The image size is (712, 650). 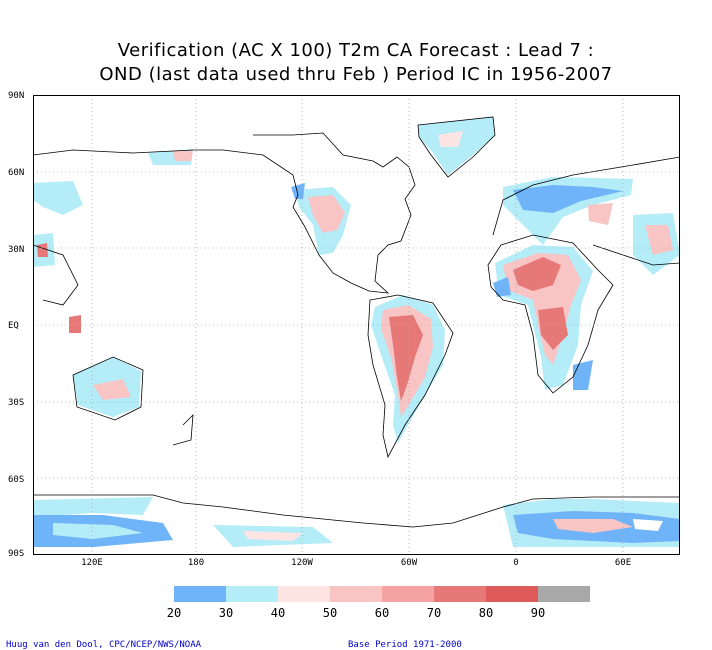 What do you see at coordinates (409, 563) in the screenshot?
I see `lon-label-60w: 60W` at bounding box center [409, 563].